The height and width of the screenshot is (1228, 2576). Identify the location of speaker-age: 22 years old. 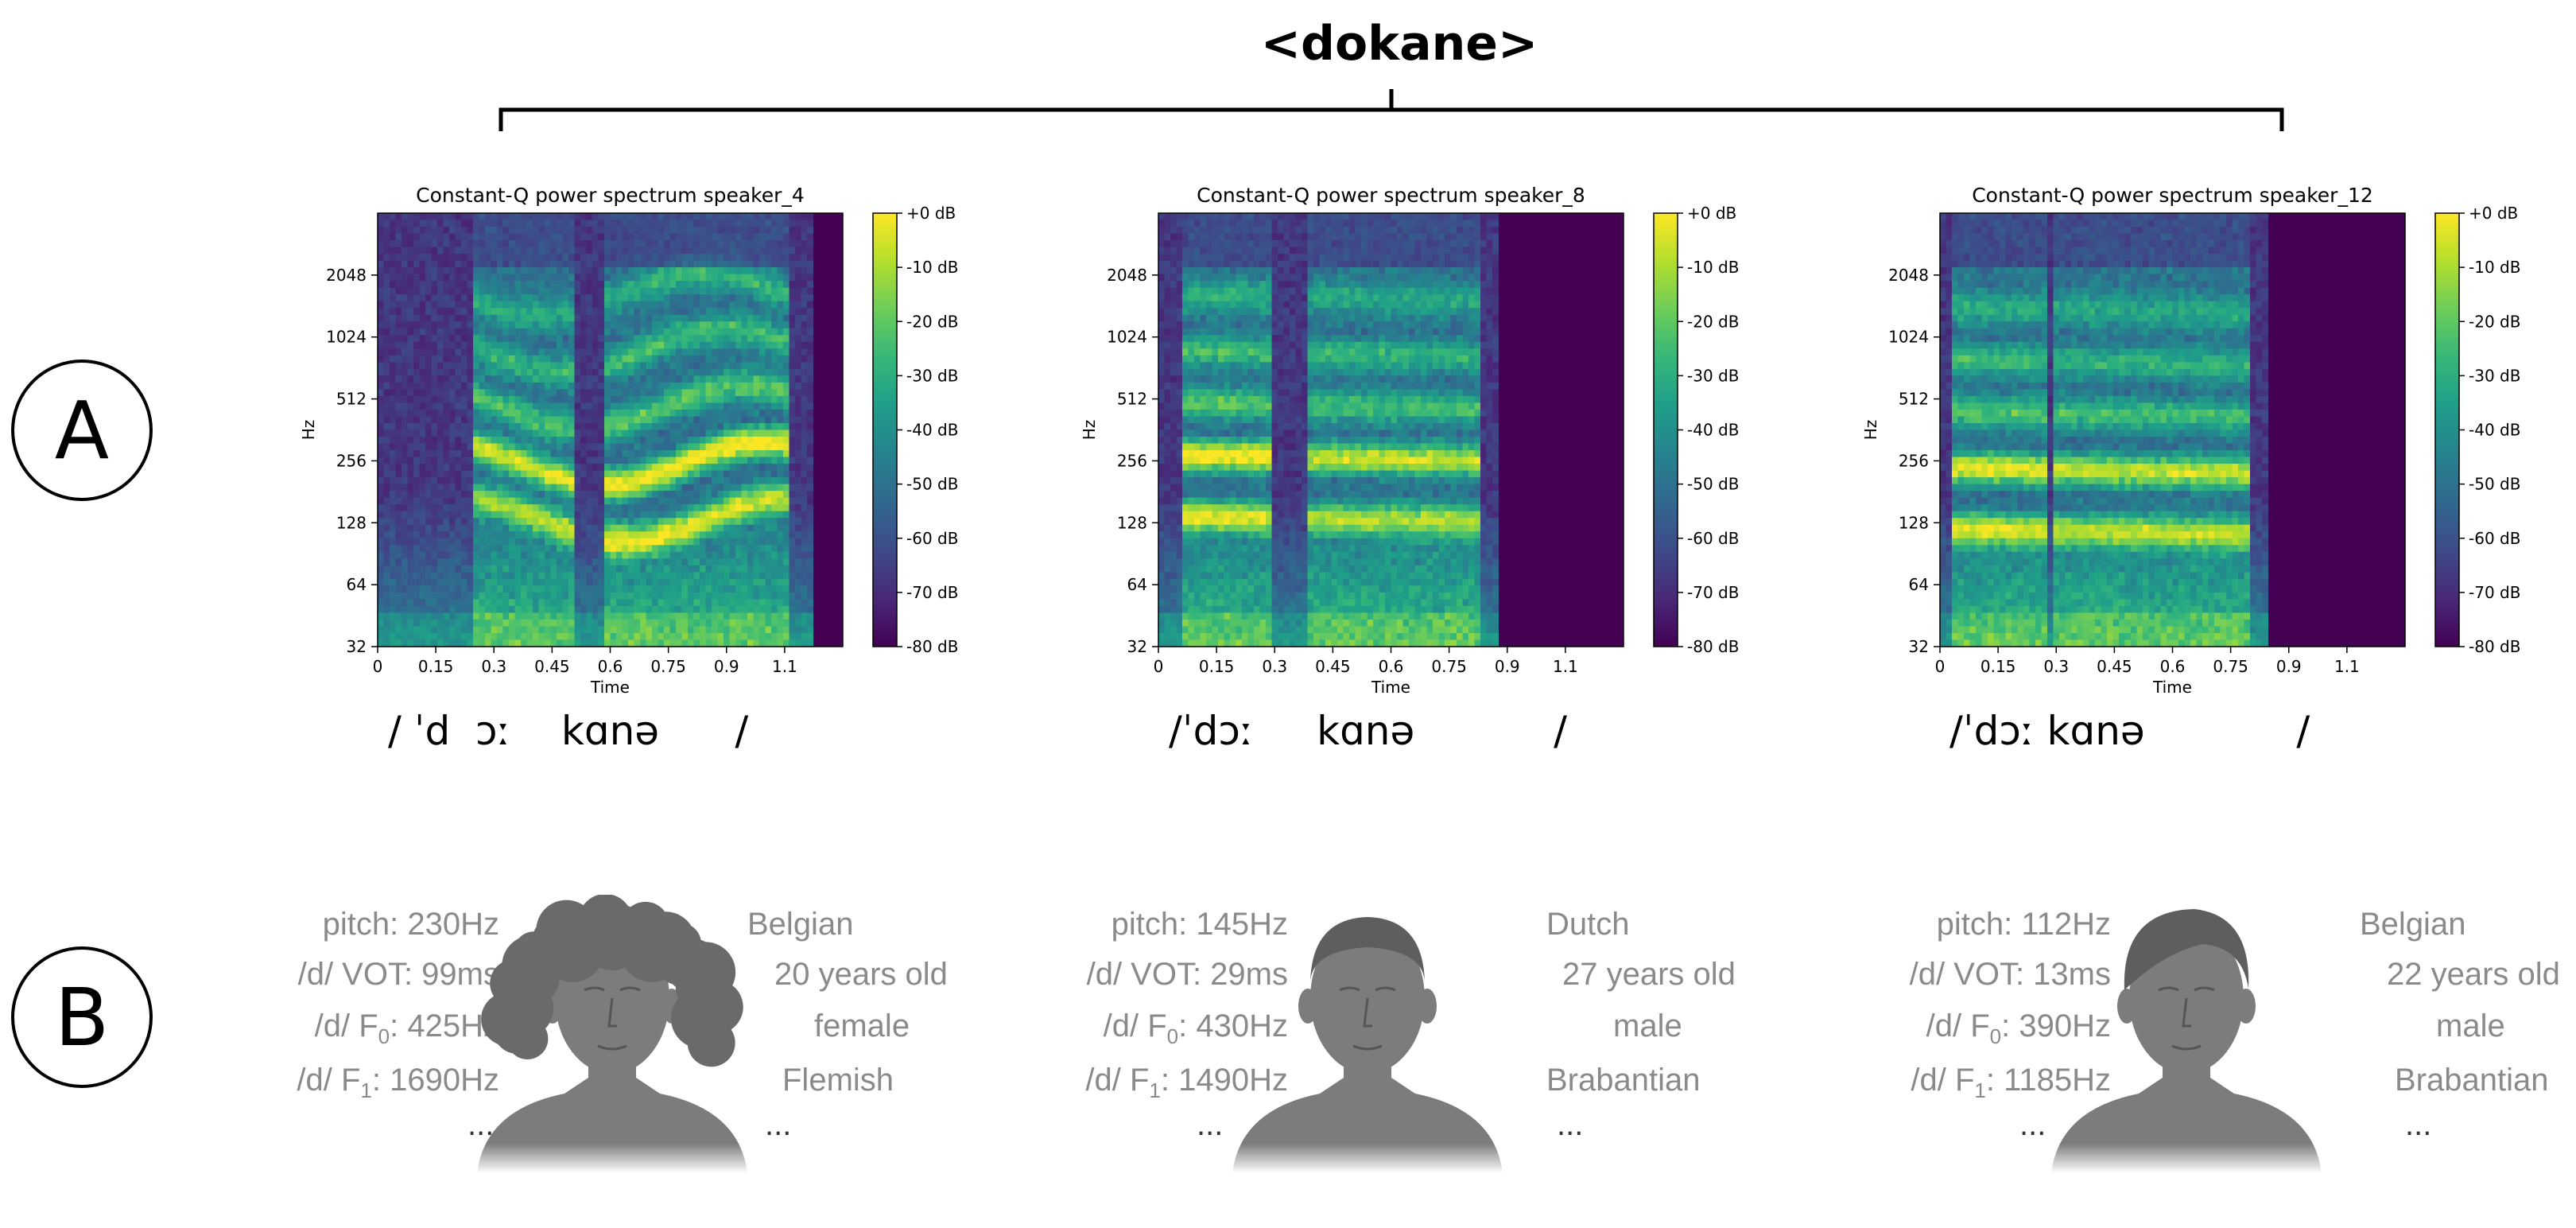
(2474, 974).